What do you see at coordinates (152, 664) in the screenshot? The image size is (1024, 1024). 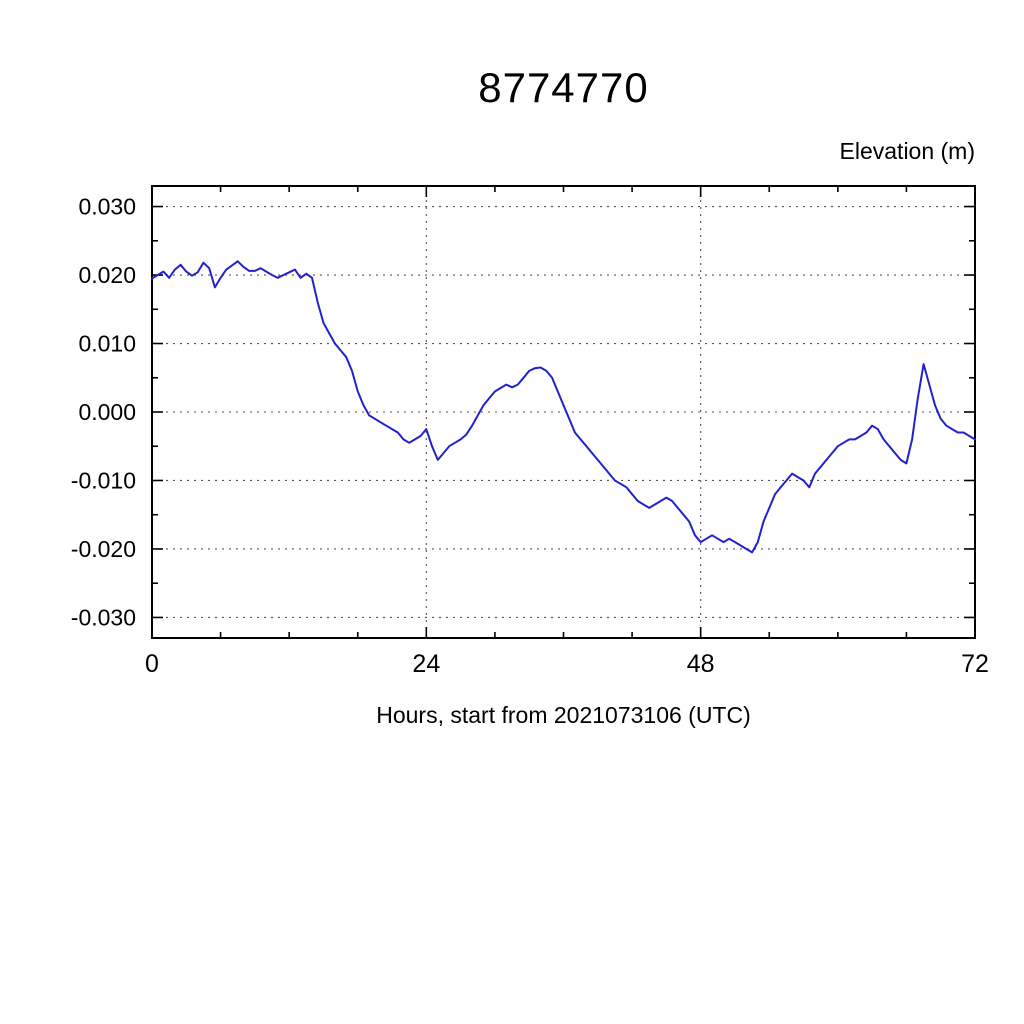 I see `x-tick-label: 0` at bounding box center [152, 664].